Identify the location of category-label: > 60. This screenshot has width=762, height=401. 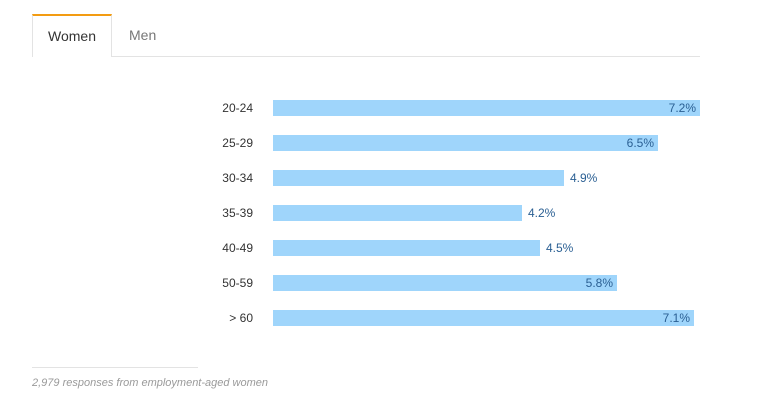
(241, 318).